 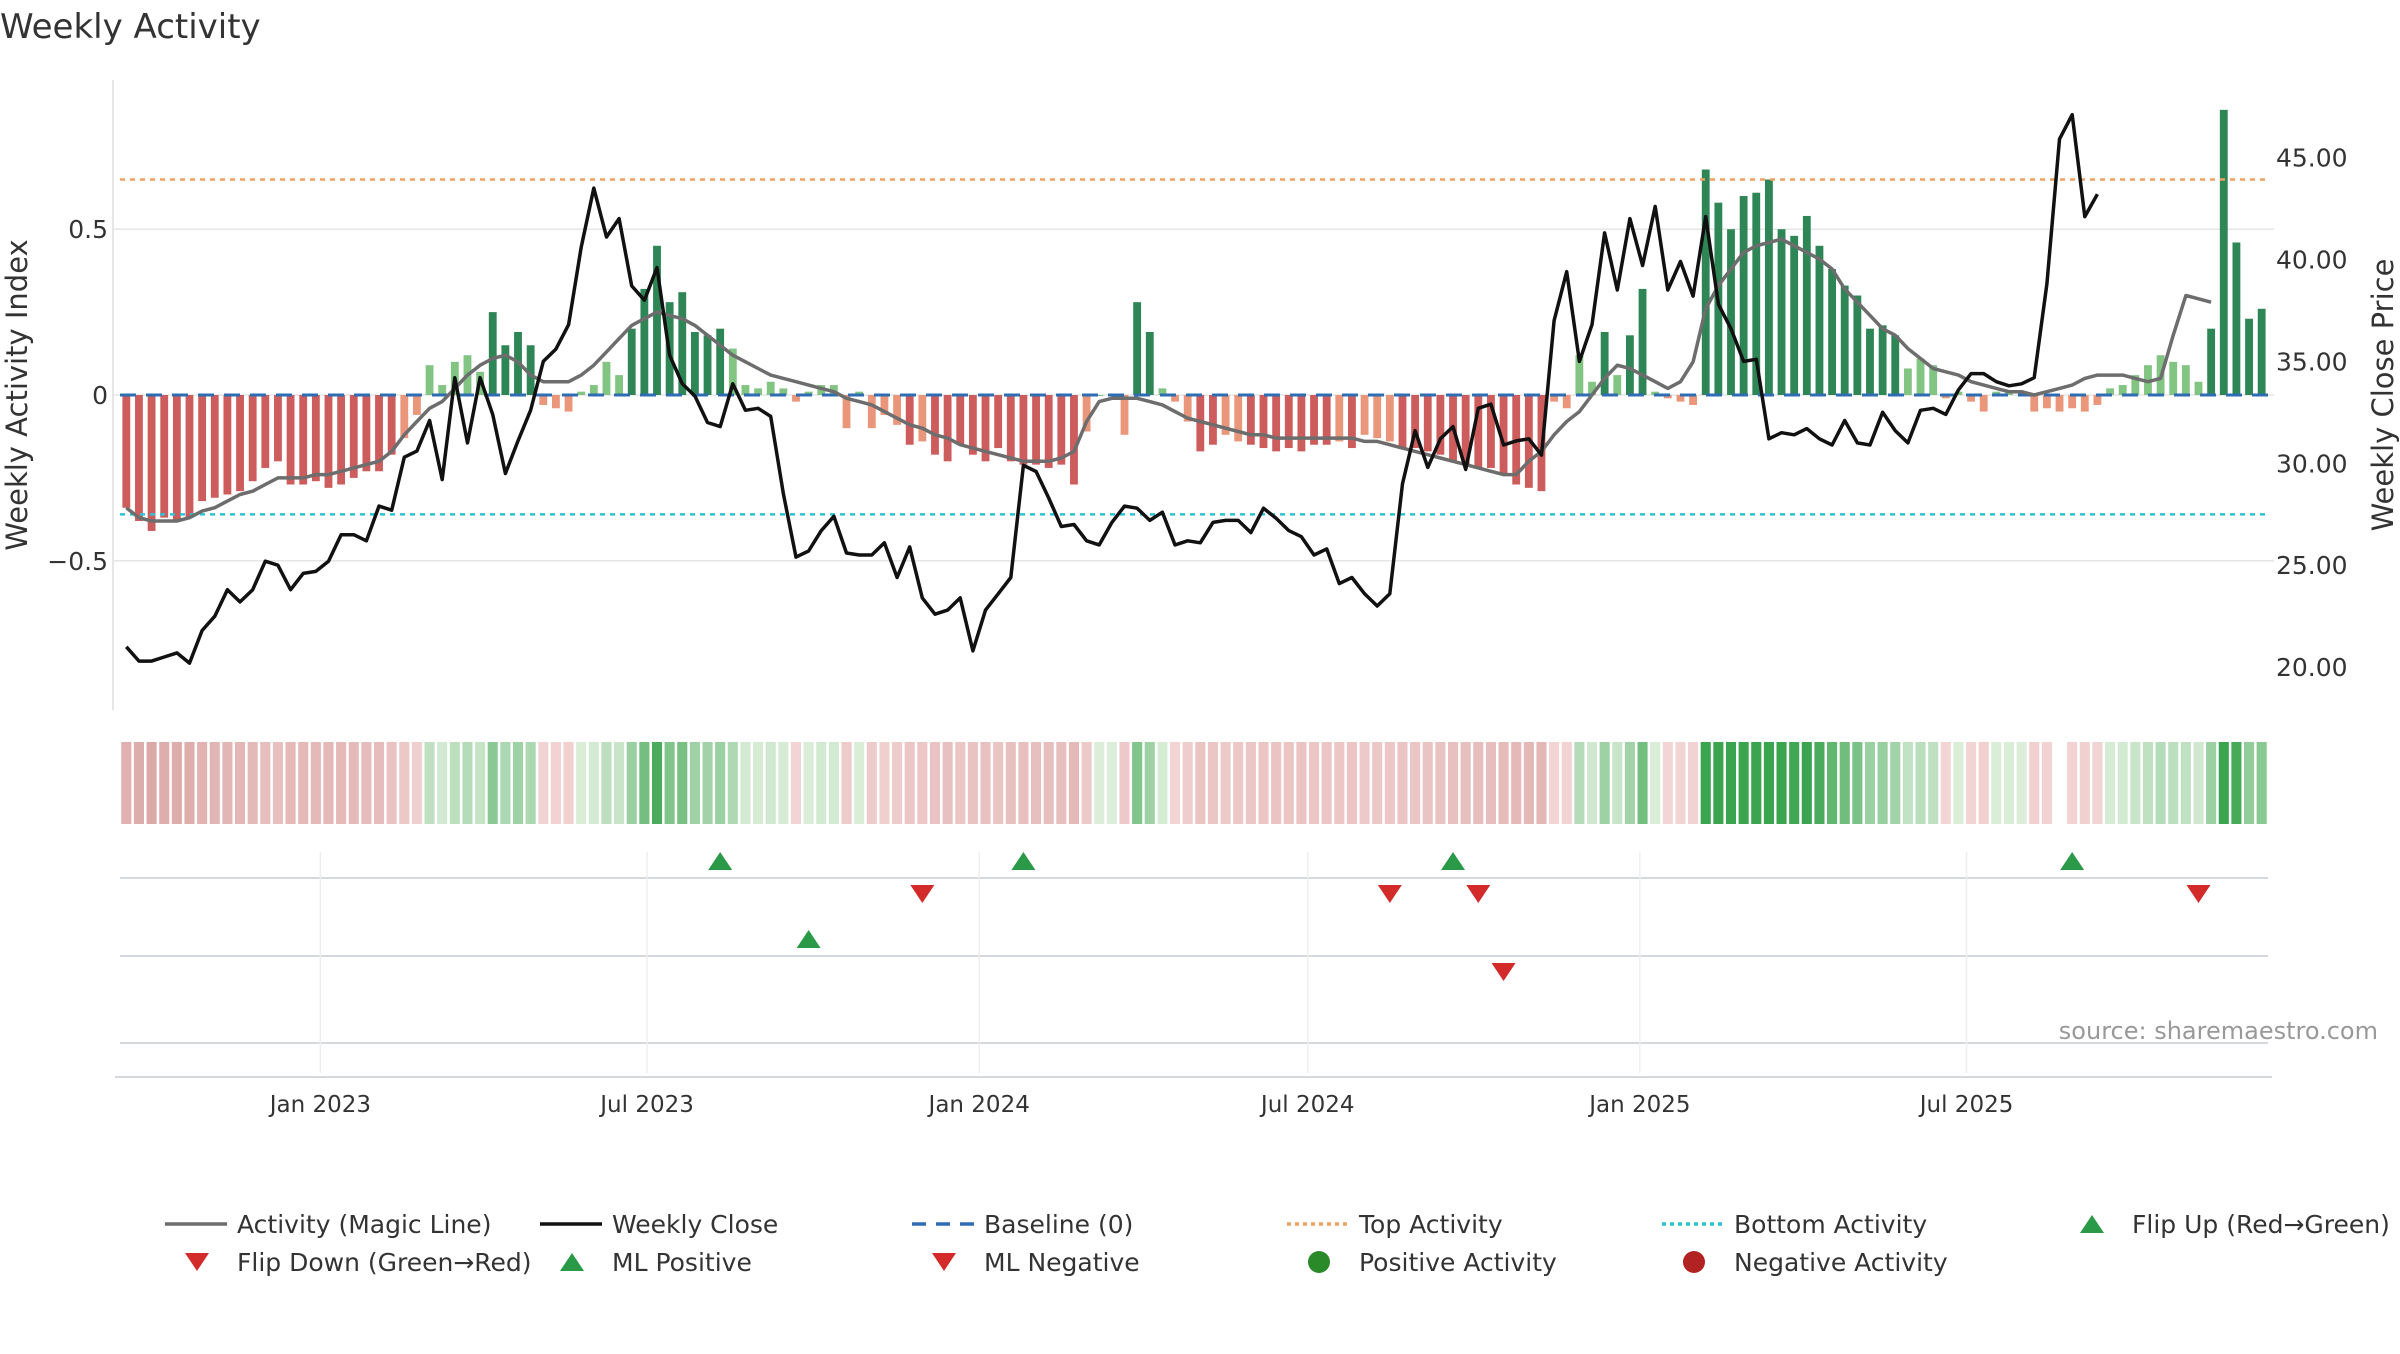 I want to click on y-left-tick-label: 0, so click(x=100, y=395).